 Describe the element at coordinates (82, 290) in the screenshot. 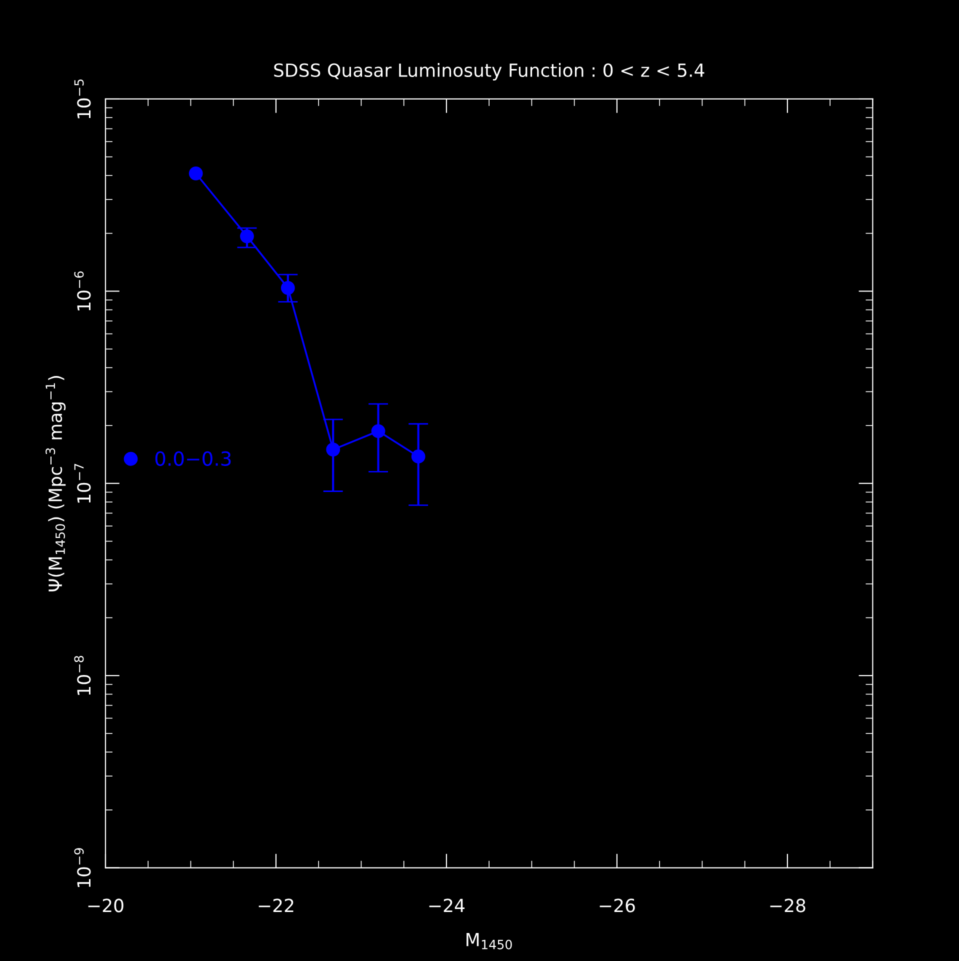

I see `y-tick-label: 10$^{−6}$` at that location.